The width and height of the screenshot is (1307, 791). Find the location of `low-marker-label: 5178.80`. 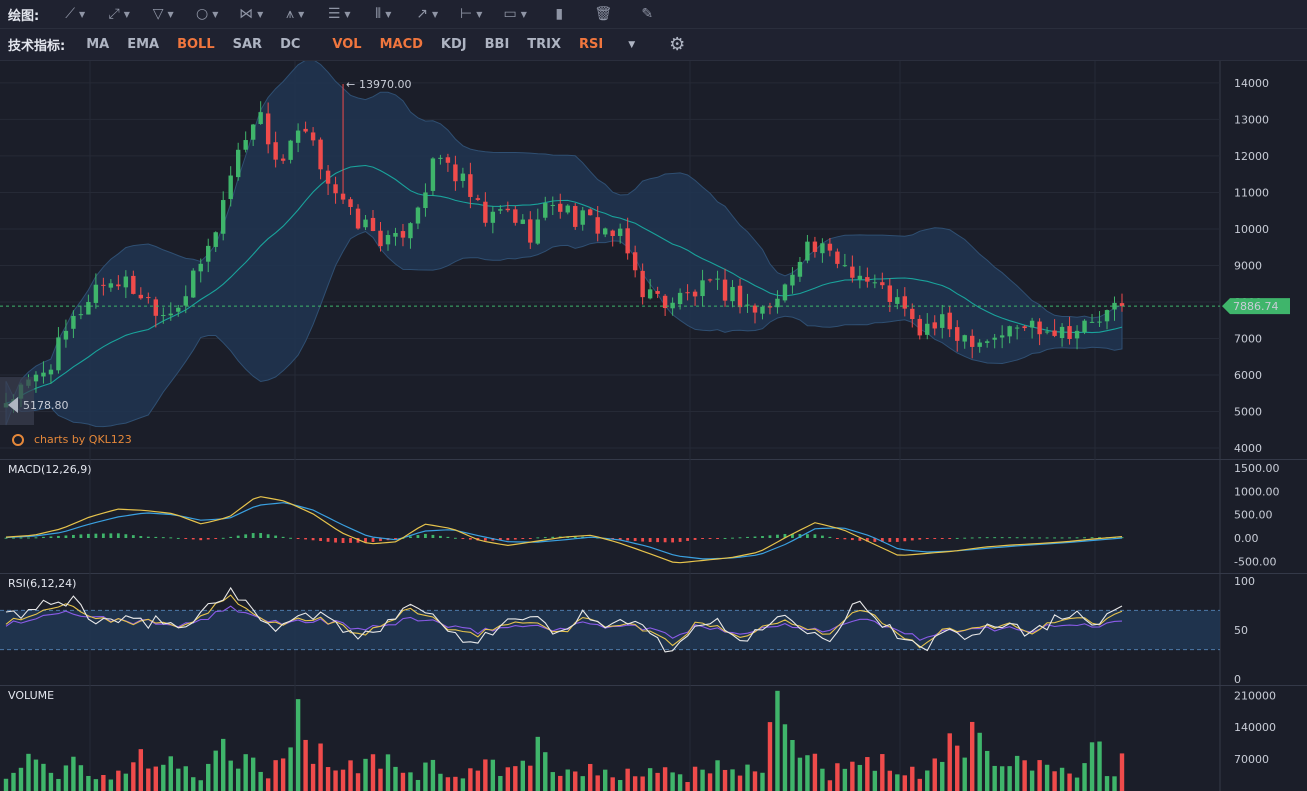

low-marker-label: 5178.80 is located at coordinates (46, 405).